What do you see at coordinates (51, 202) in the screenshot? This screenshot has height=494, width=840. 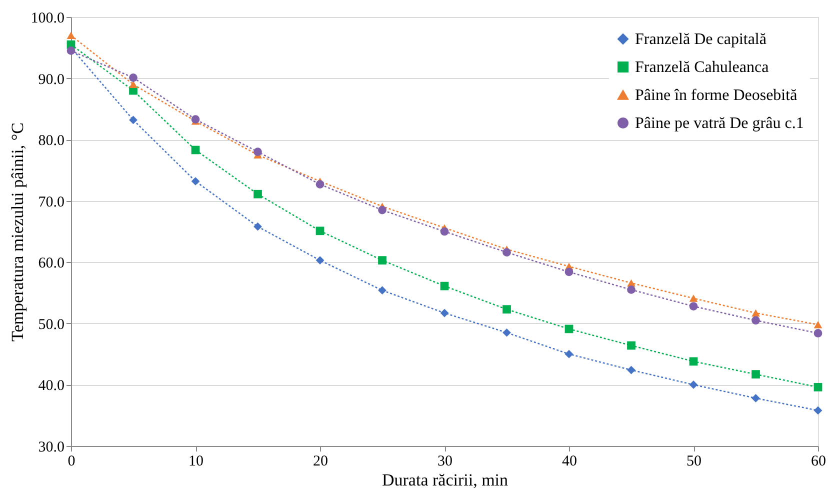 I see `y-tick-label: 70.0` at bounding box center [51, 202].